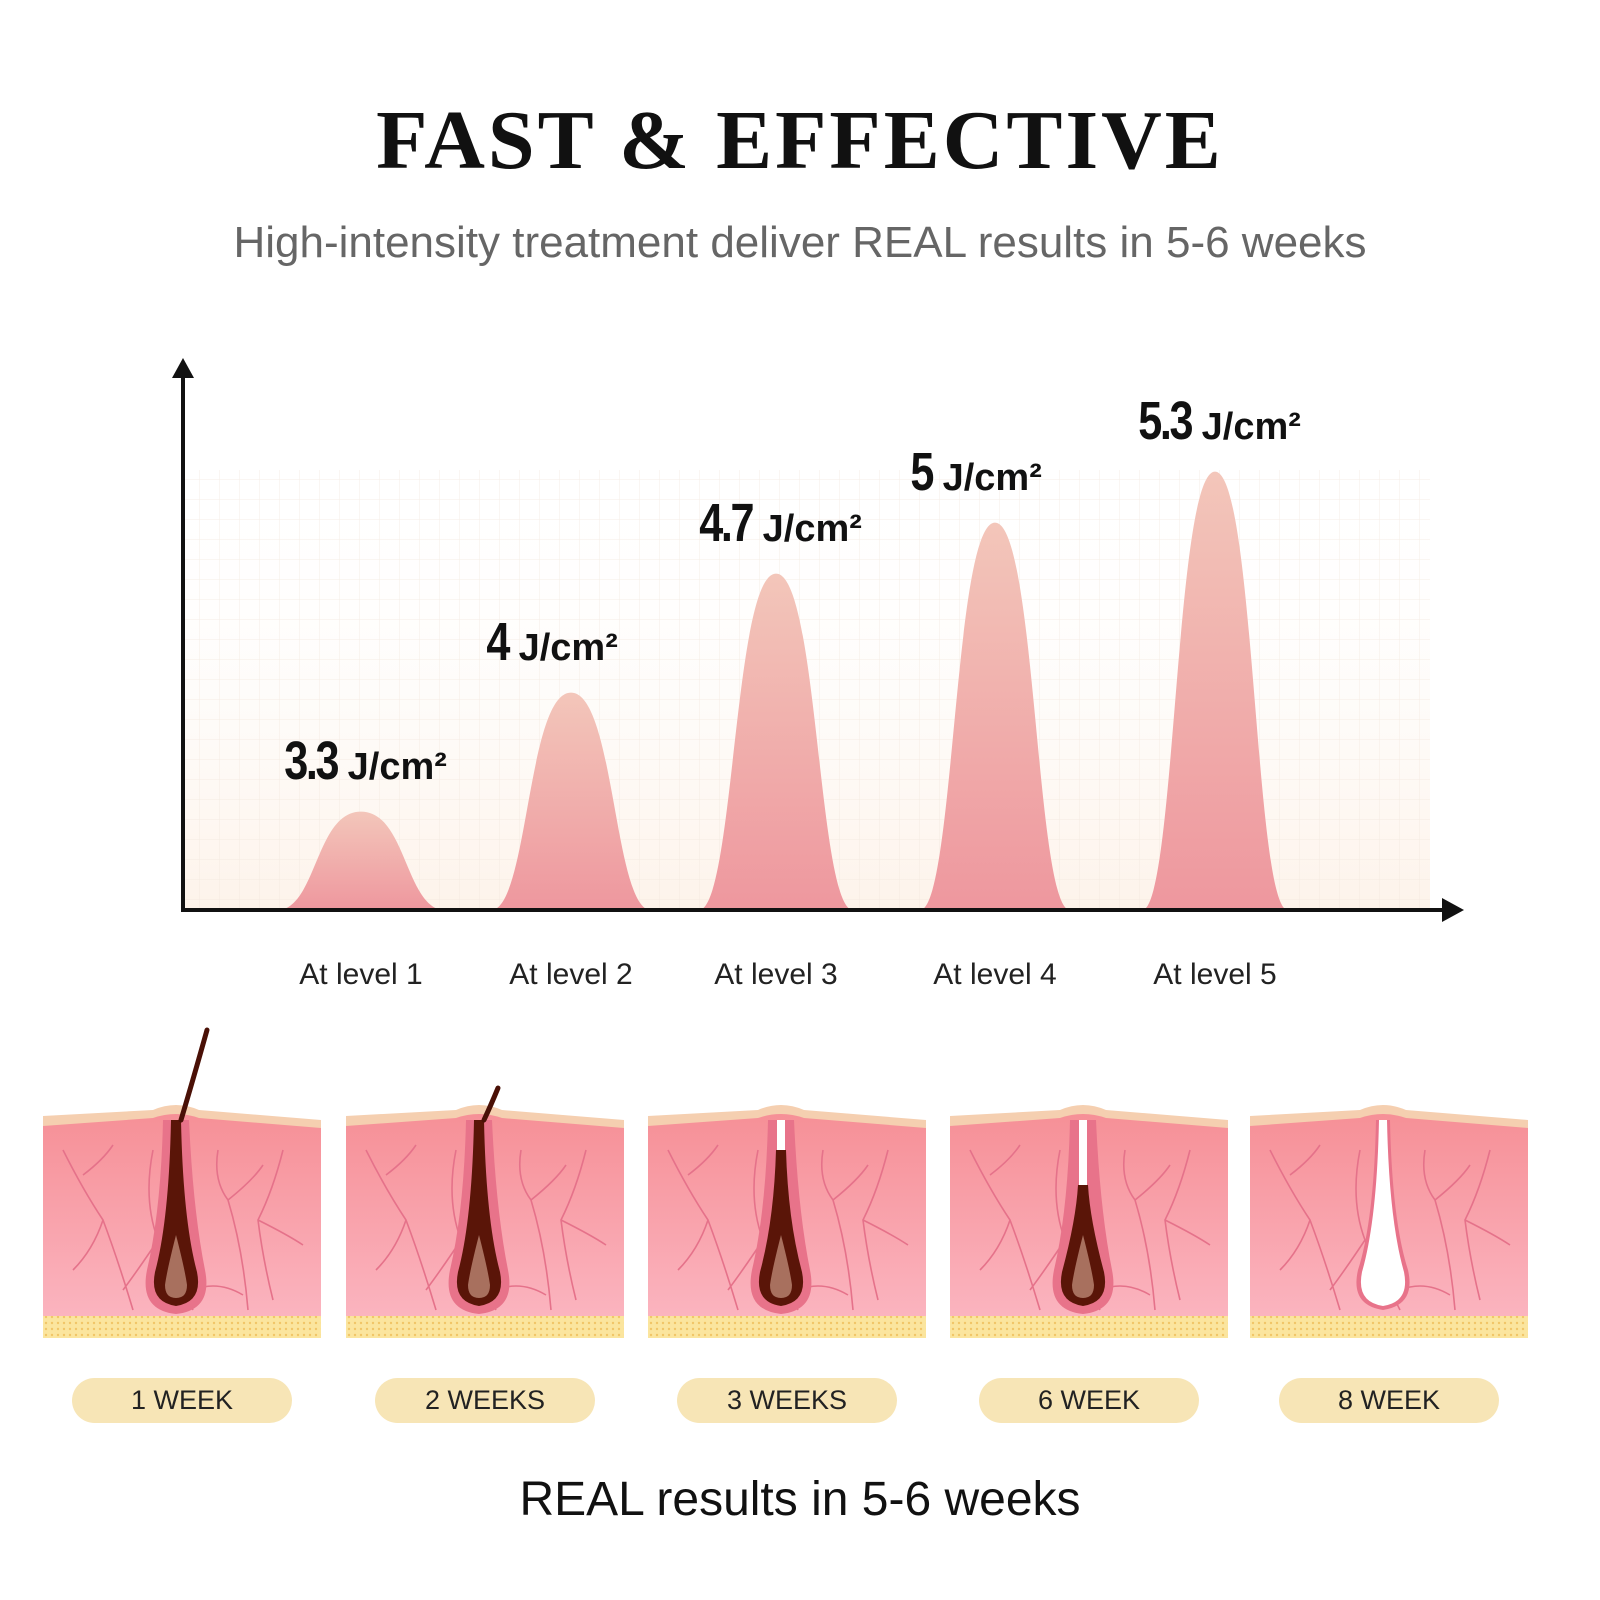  What do you see at coordinates (361, 974) in the screenshot?
I see `x-tick-label: At level 1` at bounding box center [361, 974].